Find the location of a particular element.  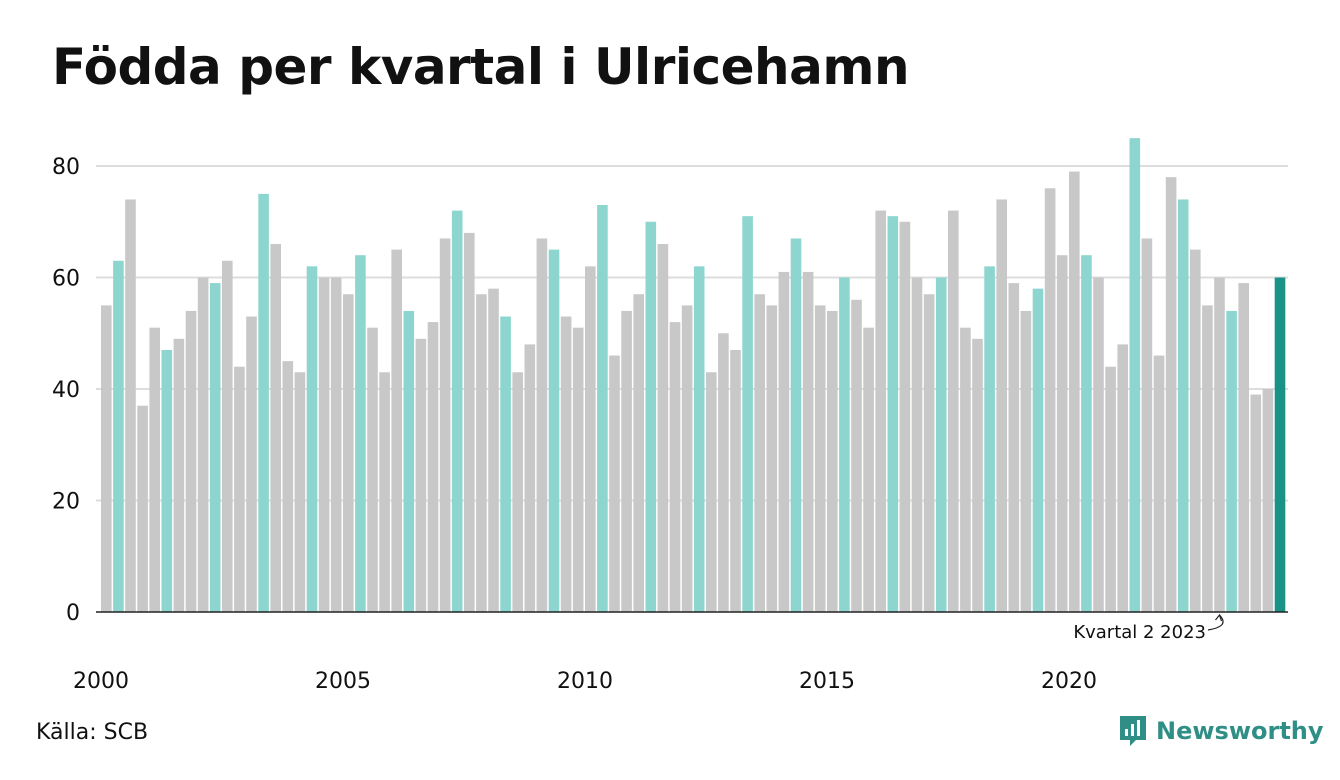

annotation-arrow is located at coordinates (1215, 622).